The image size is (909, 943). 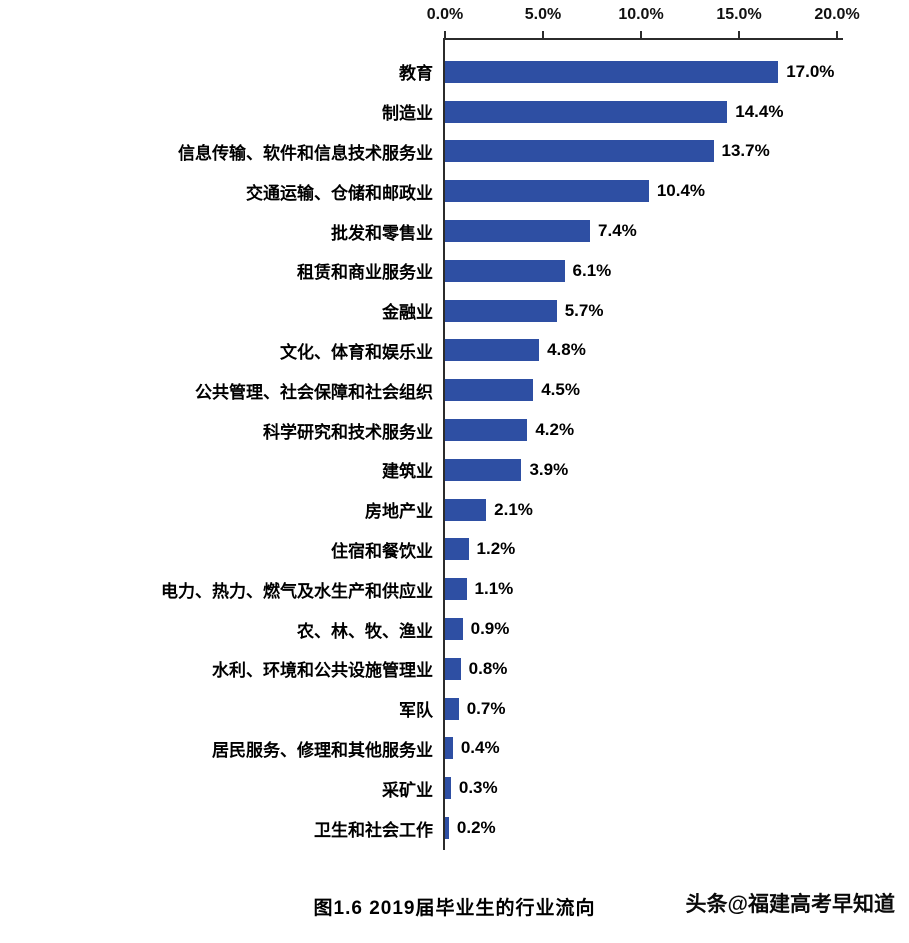 I want to click on category-label: 房地产业, so click(x=399, y=512).